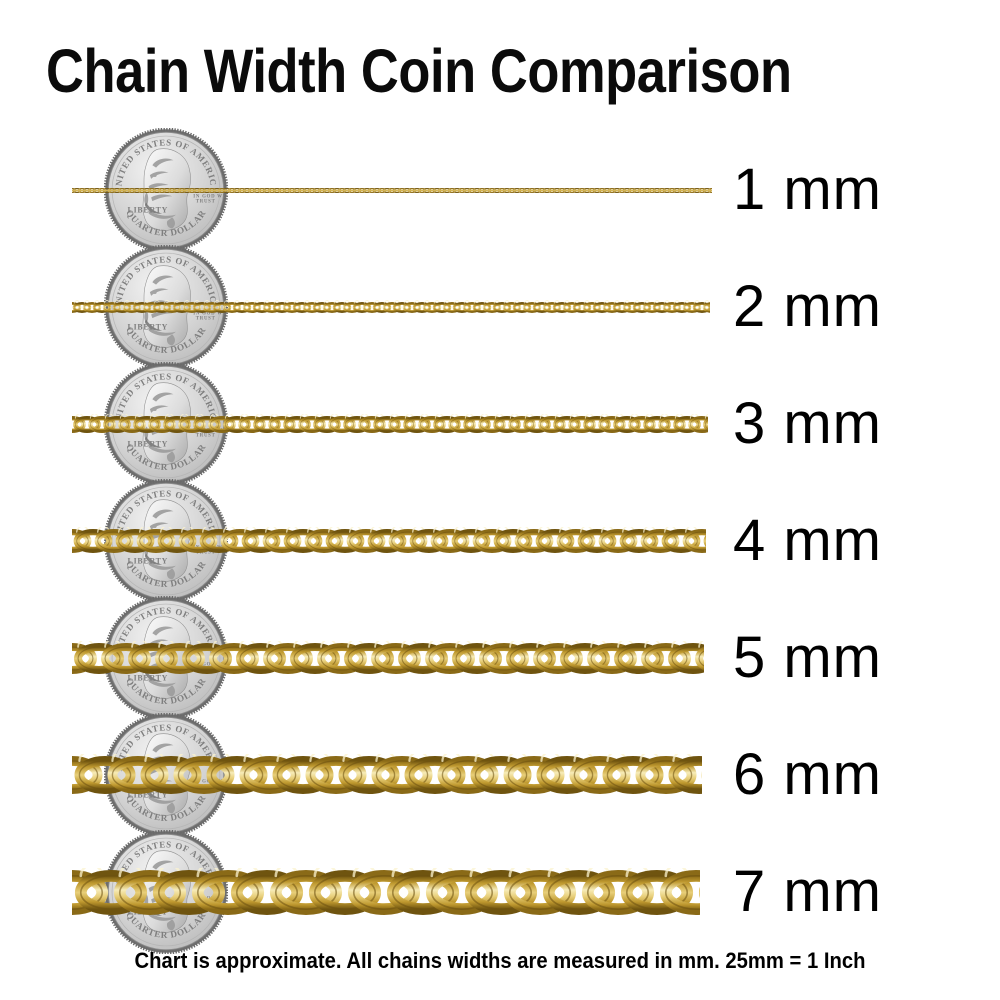  Describe the element at coordinates (807, 306) in the screenshot. I see `chain-width-label: 2 mm` at that location.